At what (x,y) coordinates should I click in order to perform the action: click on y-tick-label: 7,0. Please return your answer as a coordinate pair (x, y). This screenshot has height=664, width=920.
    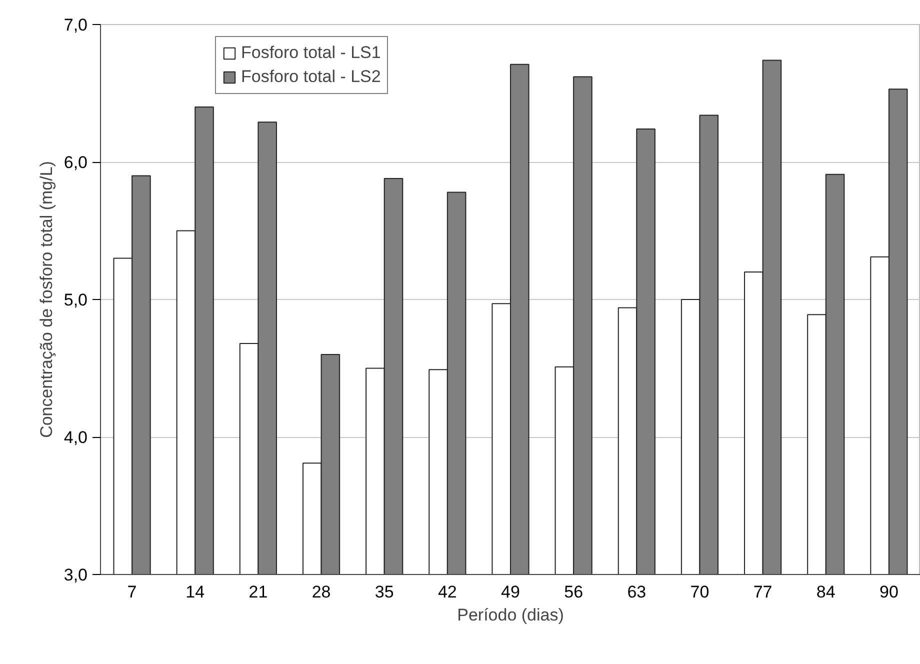
    Looking at the image, I should click on (76, 25).